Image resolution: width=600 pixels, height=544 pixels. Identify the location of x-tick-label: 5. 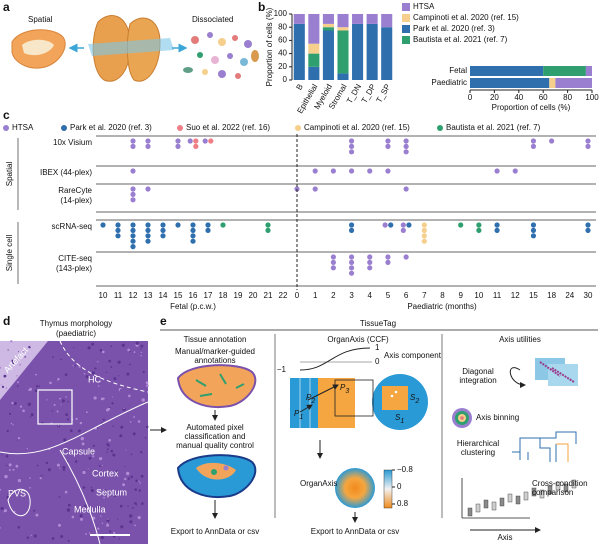
(388, 295).